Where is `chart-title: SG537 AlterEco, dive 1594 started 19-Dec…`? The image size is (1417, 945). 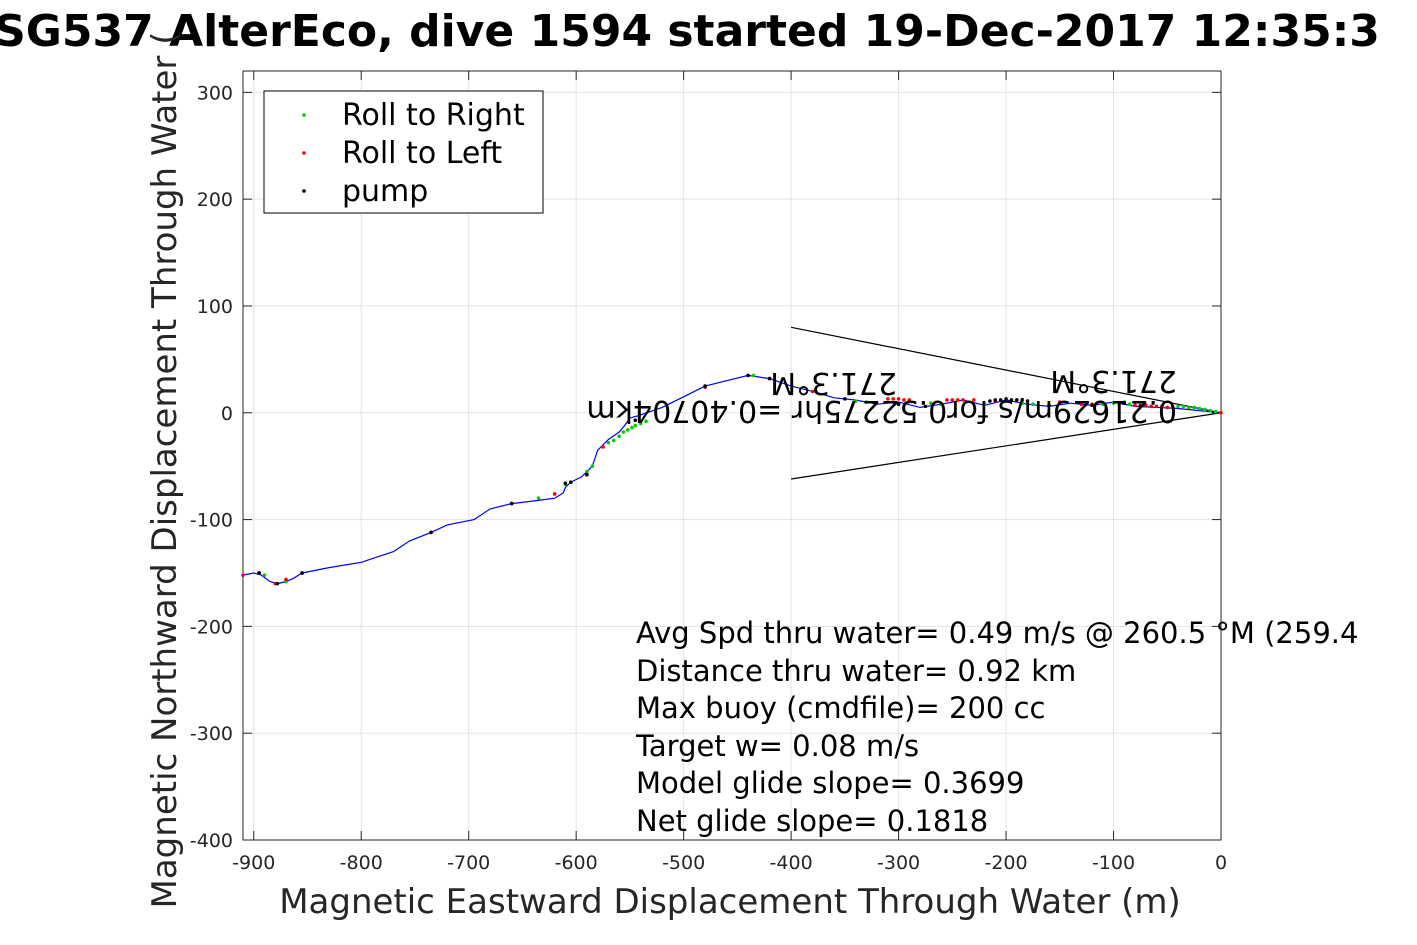 chart-title: SG537 AlterEco, dive 1594 started 19-Dec… is located at coordinates (690, 31).